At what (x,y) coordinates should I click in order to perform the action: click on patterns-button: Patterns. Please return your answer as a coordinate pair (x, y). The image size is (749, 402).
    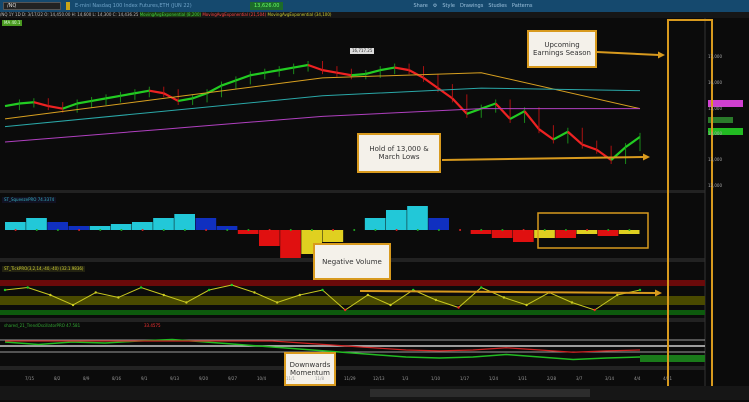
    Looking at the image, I should click on (522, 6).